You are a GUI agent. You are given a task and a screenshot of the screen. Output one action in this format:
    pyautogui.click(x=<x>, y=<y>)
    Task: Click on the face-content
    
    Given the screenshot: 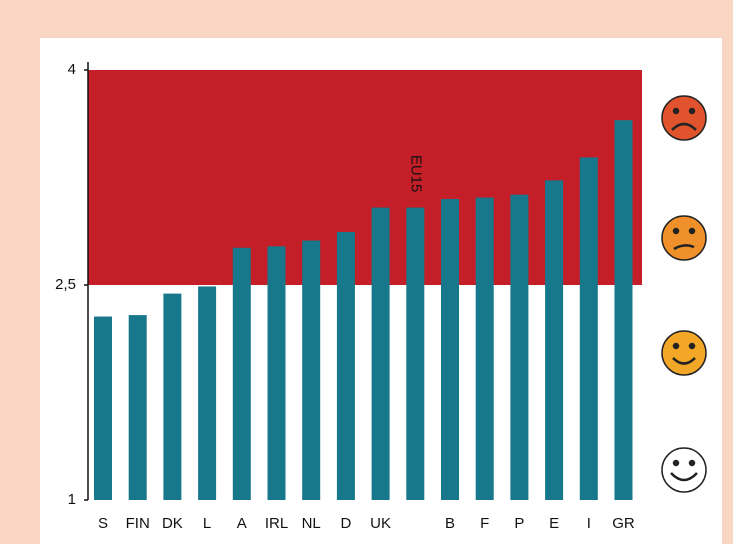 What is the action you would take?
    pyautogui.click(x=684, y=353)
    